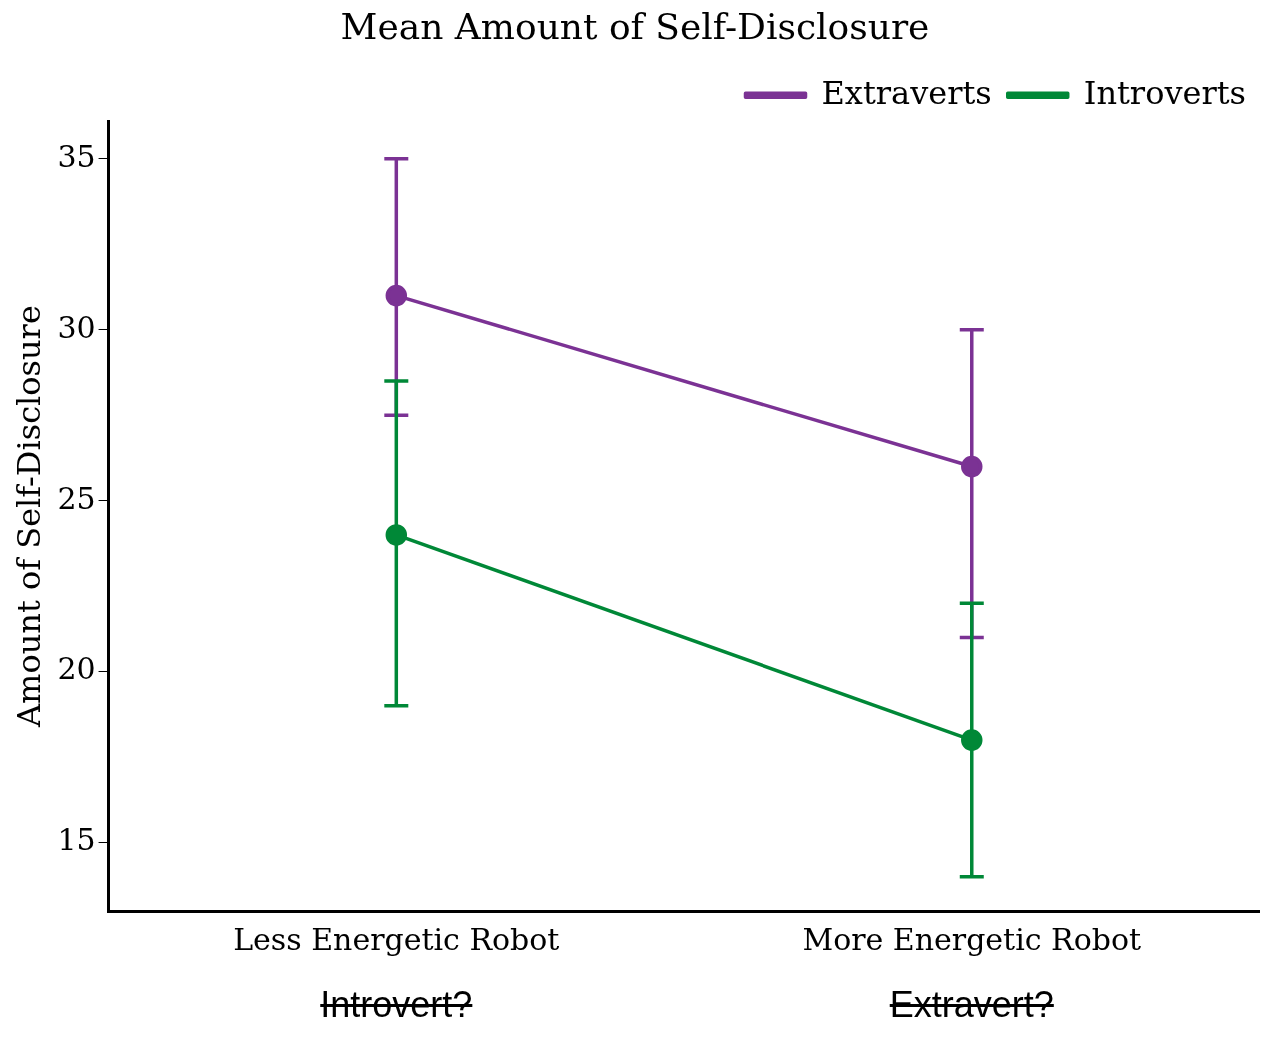 This screenshot has height=1051, width=1280. I want to click on y-tick-label: 35, so click(76, 156).